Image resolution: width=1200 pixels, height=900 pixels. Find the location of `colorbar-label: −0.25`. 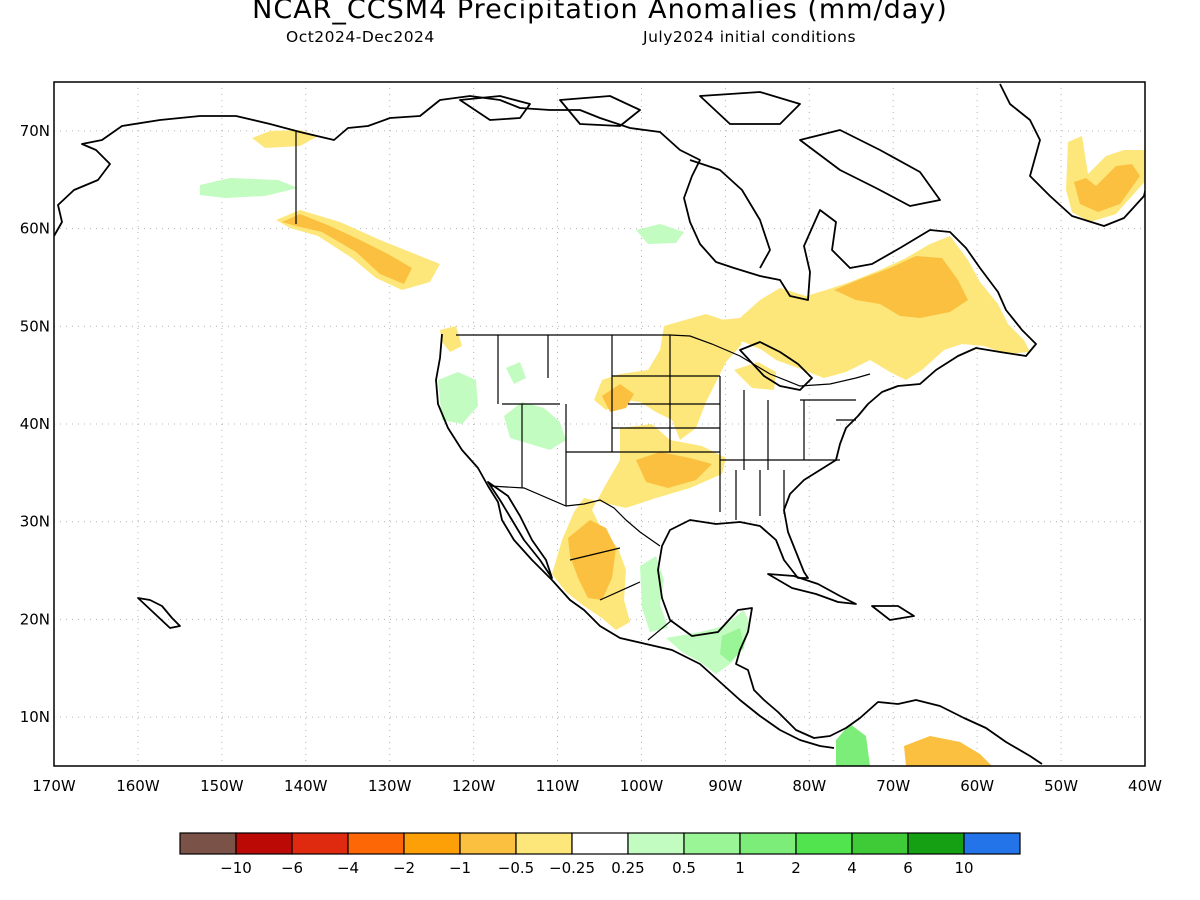

colorbar-label: −0.25 is located at coordinates (572, 868).